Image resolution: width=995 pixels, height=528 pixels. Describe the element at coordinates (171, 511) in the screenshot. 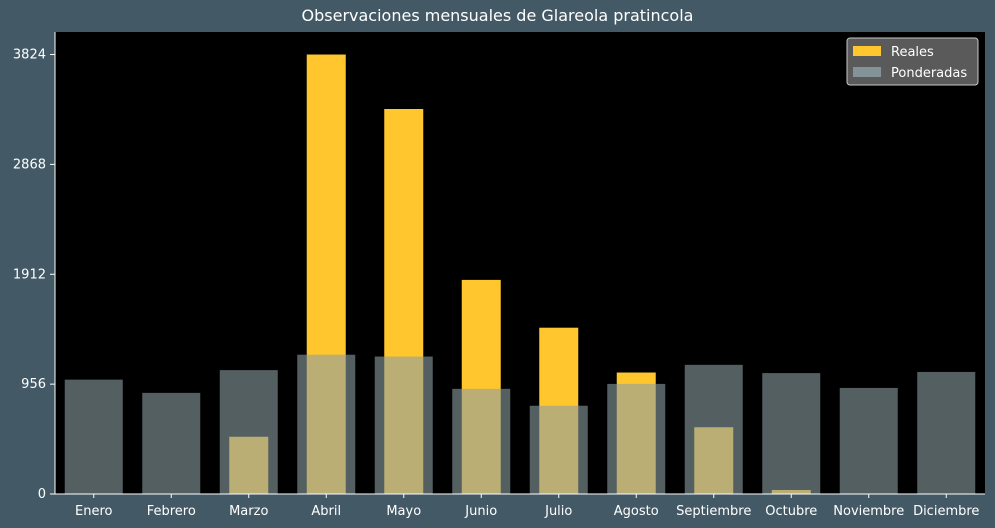

I see `x-tick-label: Febrero` at that location.